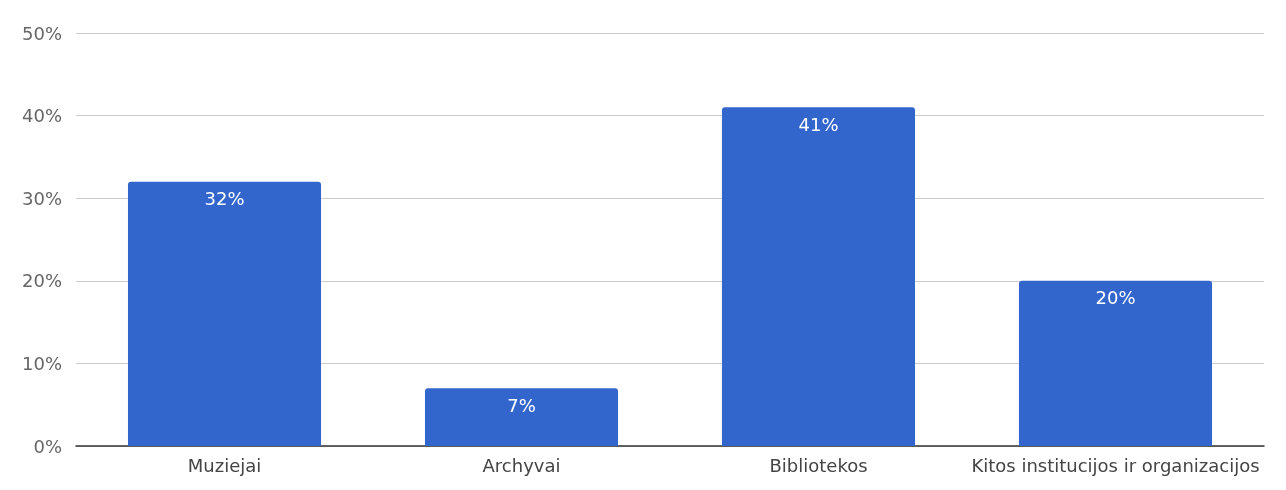 This screenshot has width=1286, height=490. Describe the element at coordinates (1115, 465) in the screenshot. I see `x-tick-label: Kitos institucijos ir organizacijos` at that location.